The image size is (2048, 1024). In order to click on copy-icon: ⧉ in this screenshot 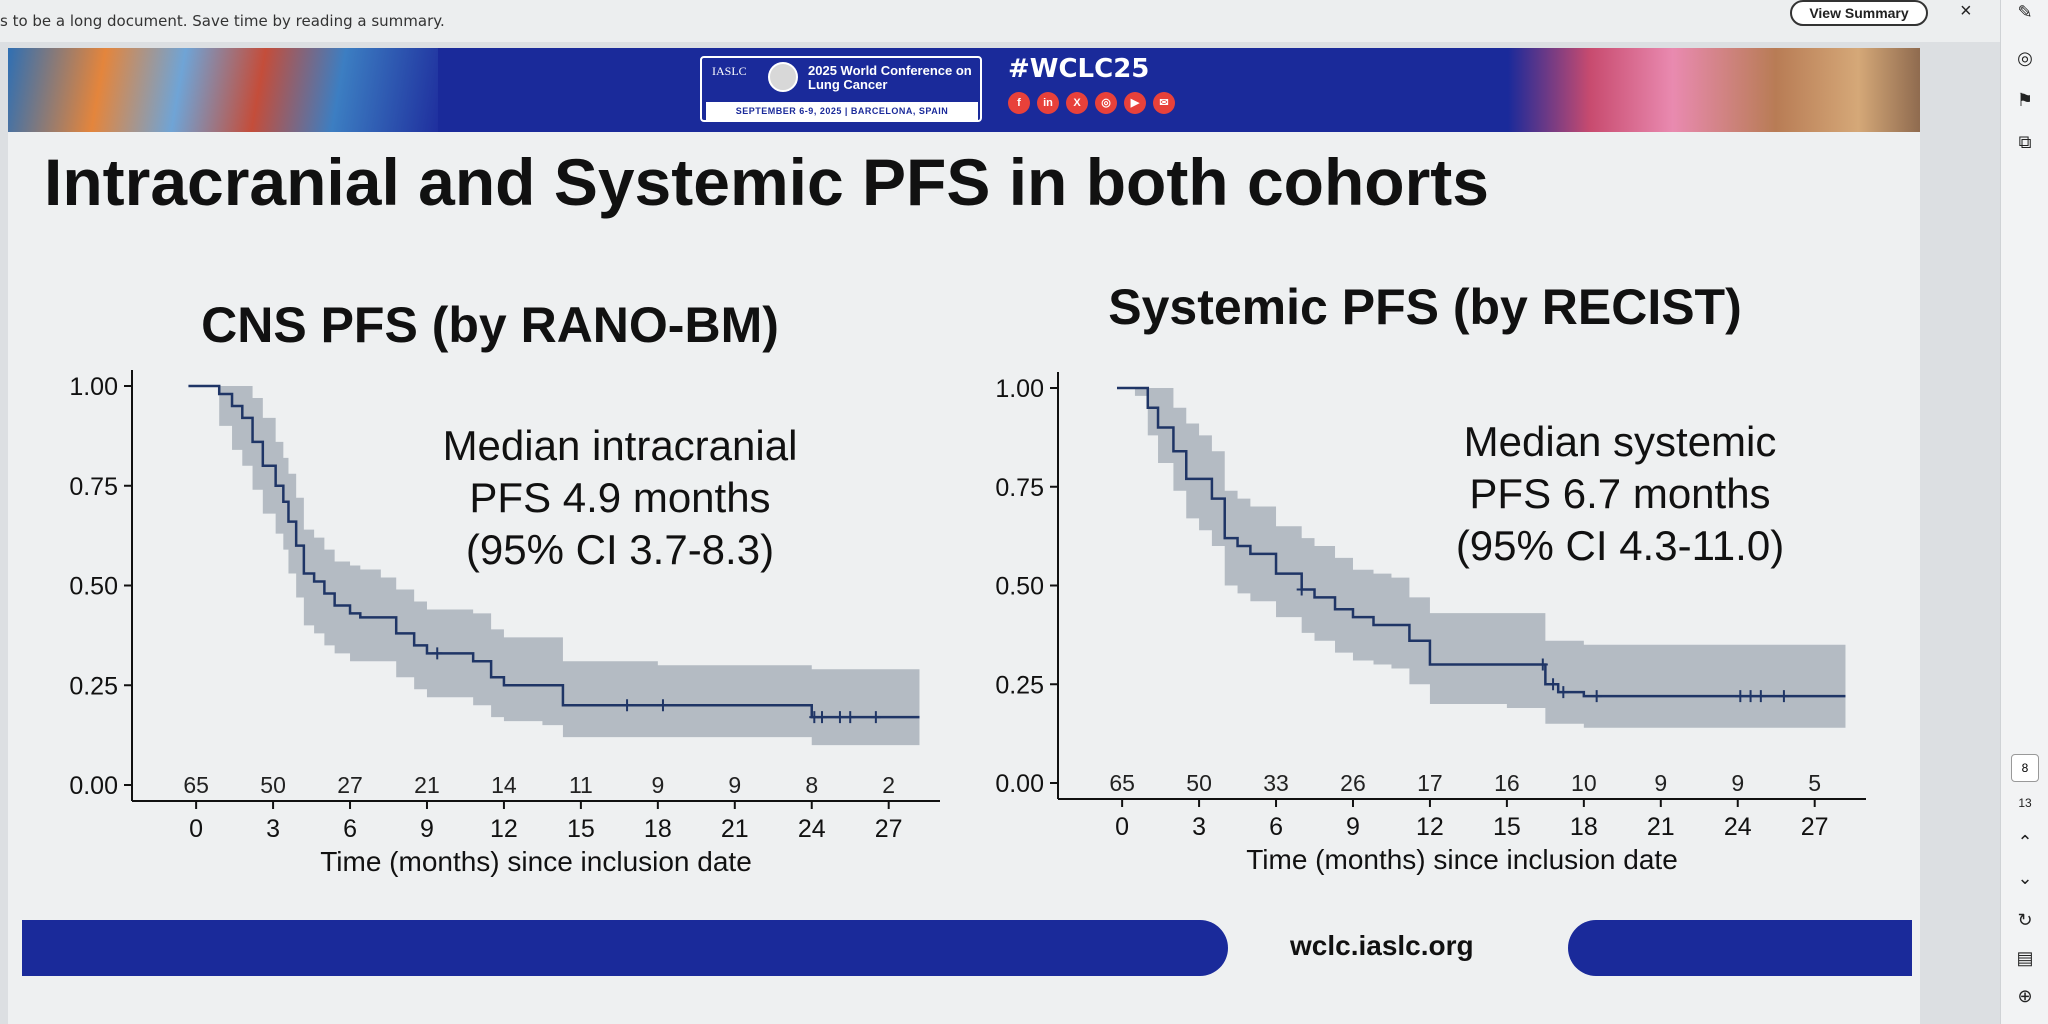, I will do `click(2025, 142)`.